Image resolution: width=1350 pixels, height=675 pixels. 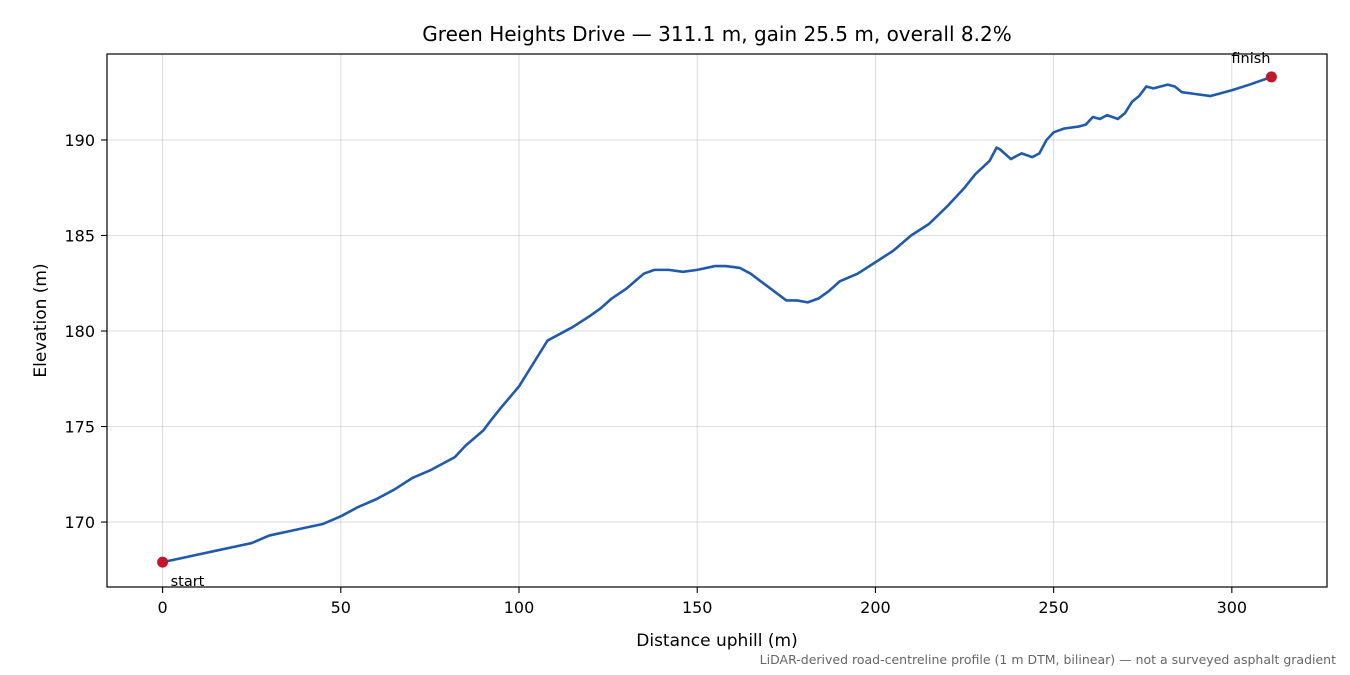 I want to click on y-tick-label: 175, so click(x=79, y=427).